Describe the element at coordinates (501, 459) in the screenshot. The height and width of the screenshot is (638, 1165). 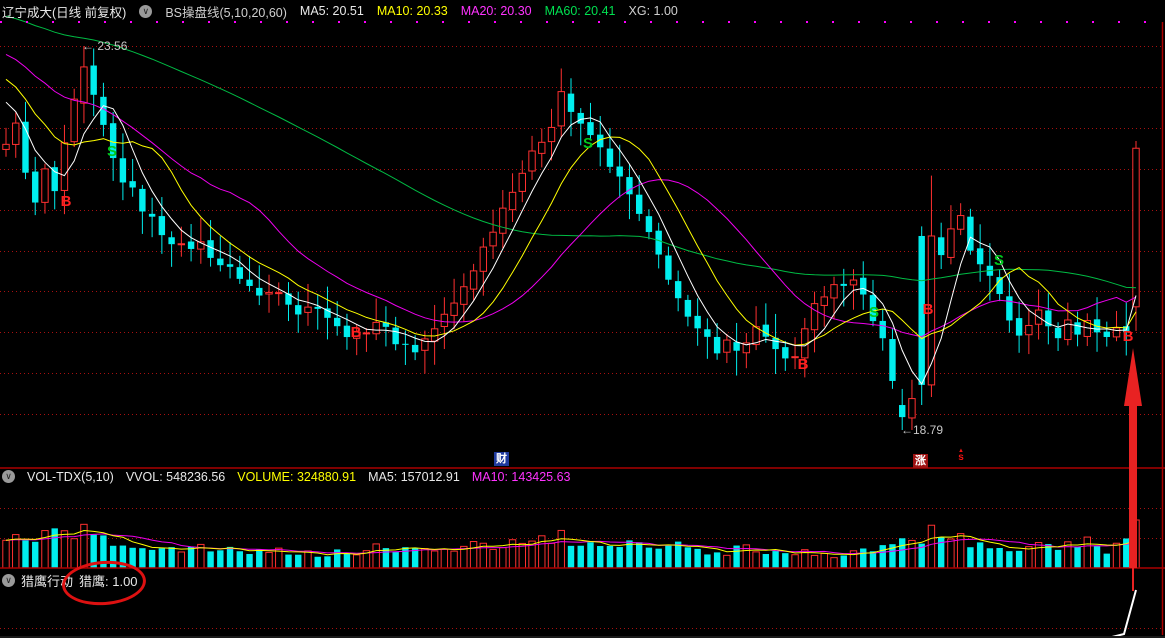
I see `news-badge-cai: 财` at that location.